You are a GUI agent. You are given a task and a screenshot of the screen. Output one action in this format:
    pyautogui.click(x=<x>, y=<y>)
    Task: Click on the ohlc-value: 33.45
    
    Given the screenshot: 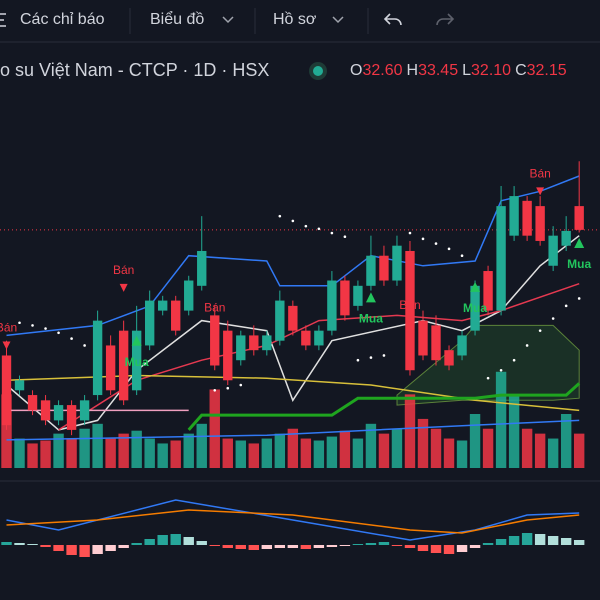 What is the action you would take?
    pyautogui.click(x=438, y=70)
    